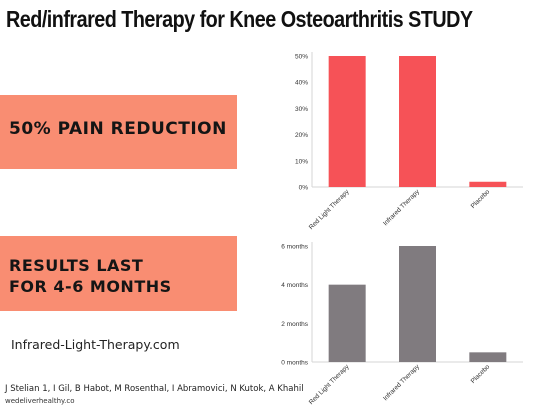  I want to click on pain-chart-ytick-label: 20%, so click(301, 135).